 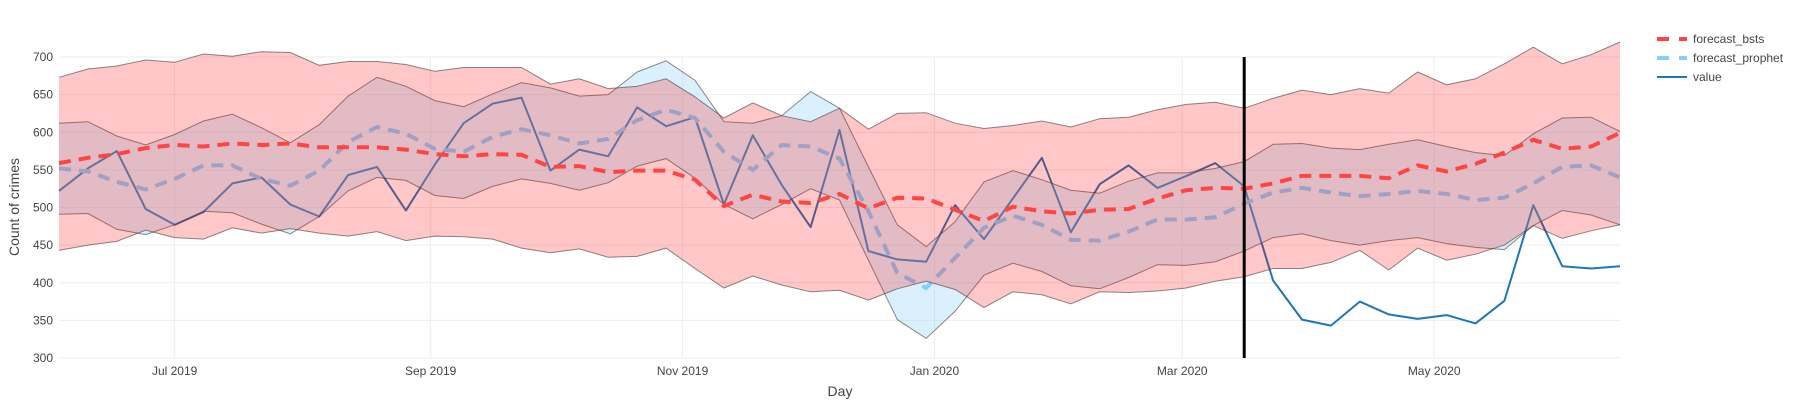 I want to click on y-tick-label: 300, so click(x=43, y=358).